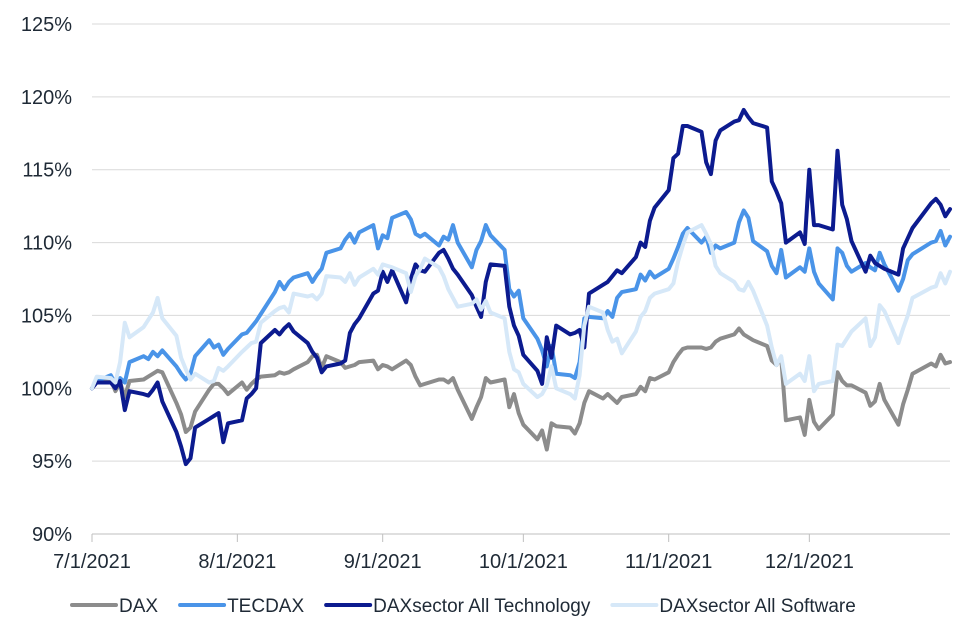 Image resolution: width=974 pixels, height=635 pixels. I want to click on legend-item-tecdax: TECDAX, so click(241, 606).